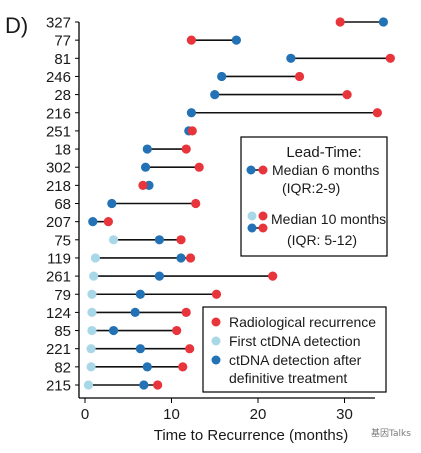 The image size is (421, 453). What do you see at coordinates (288, 378) in the screenshot?
I see `legend-label-ctdna-after-line2: definitive treatment` at bounding box center [288, 378].